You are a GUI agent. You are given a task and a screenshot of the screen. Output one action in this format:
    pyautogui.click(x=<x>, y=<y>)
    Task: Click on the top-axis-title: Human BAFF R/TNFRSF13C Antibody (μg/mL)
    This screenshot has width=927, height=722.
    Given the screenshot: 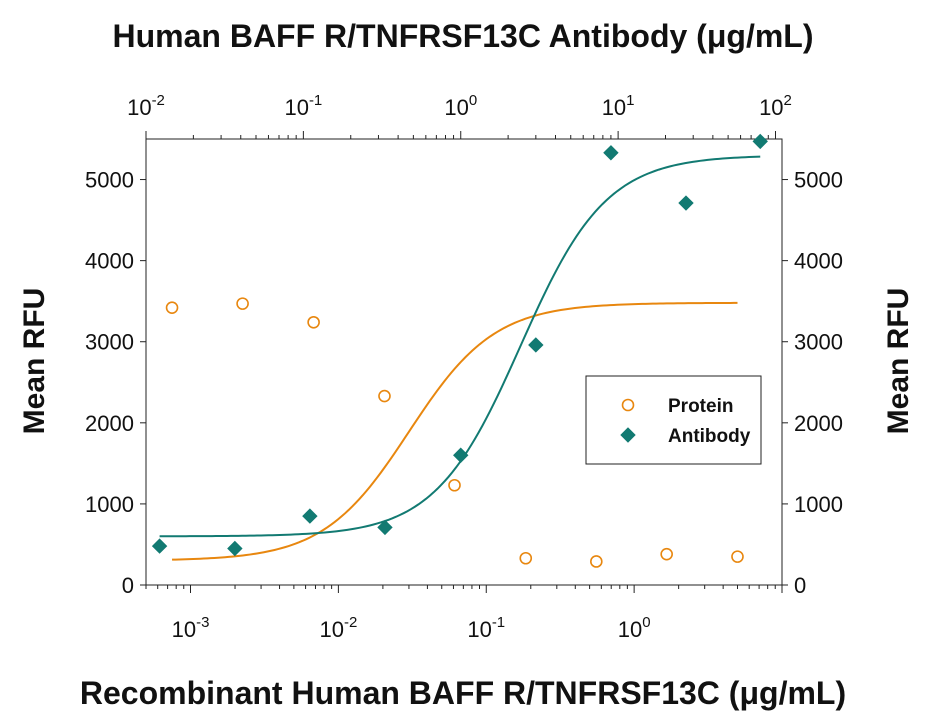 What is the action you would take?
    pyautogui.click(x=462, y=36)
    